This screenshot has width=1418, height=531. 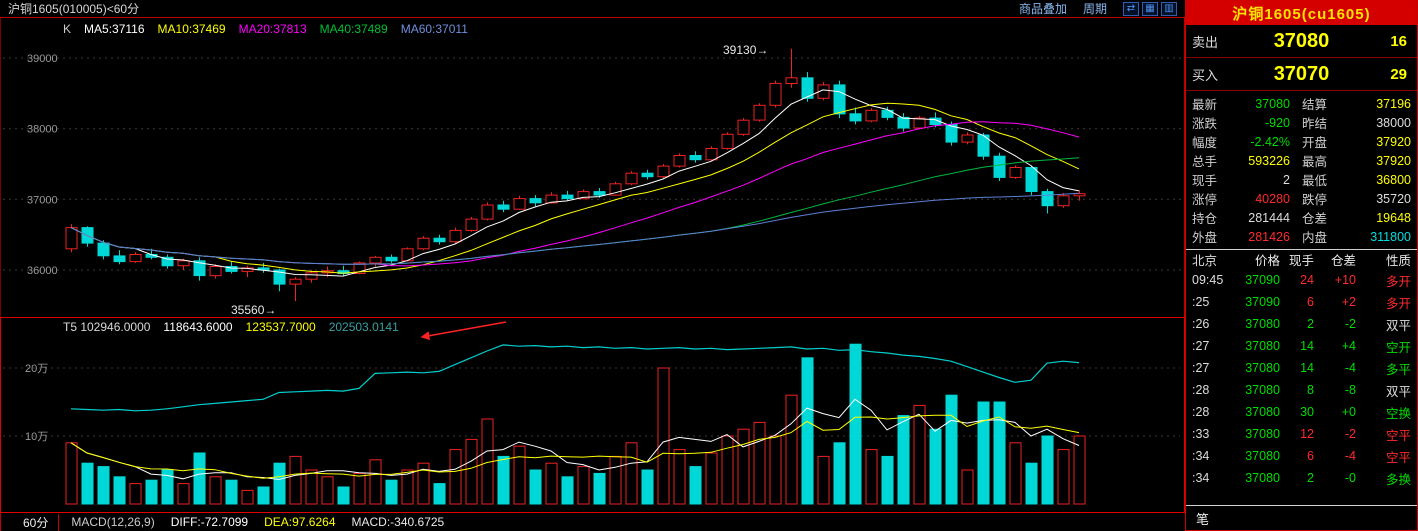 I want to click on stat-label: 外盘, so click(x=1205, y=238).